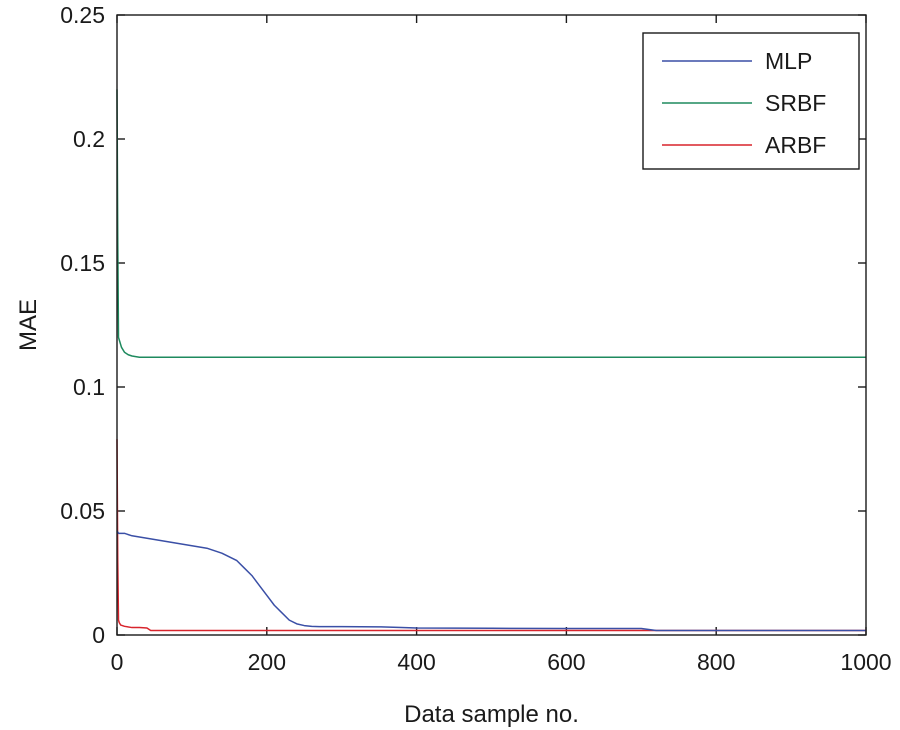 Image resolution: width=900 pixels, height=730 pixels. I want to click on x-tick-label: 400, so click(416, 662).